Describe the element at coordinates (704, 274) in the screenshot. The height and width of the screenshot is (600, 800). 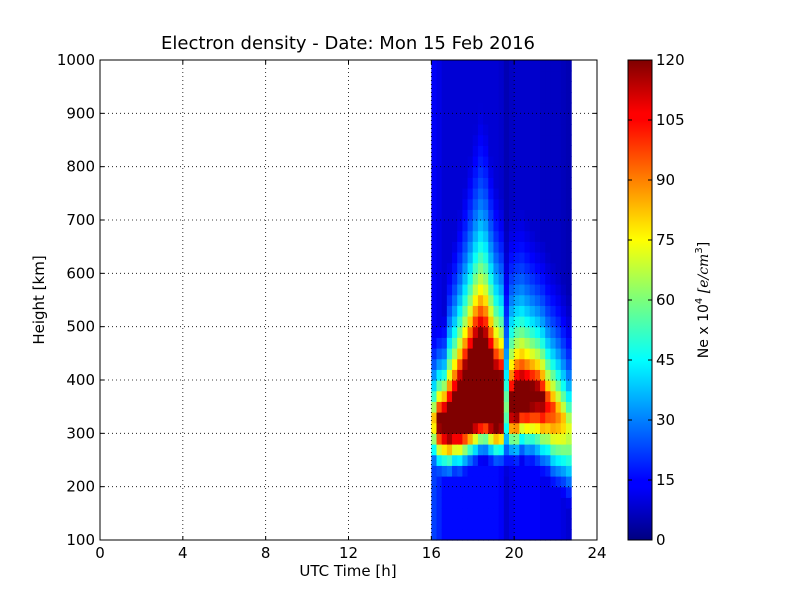
I see `colorbar-label-unit: [e/cm` at that location.